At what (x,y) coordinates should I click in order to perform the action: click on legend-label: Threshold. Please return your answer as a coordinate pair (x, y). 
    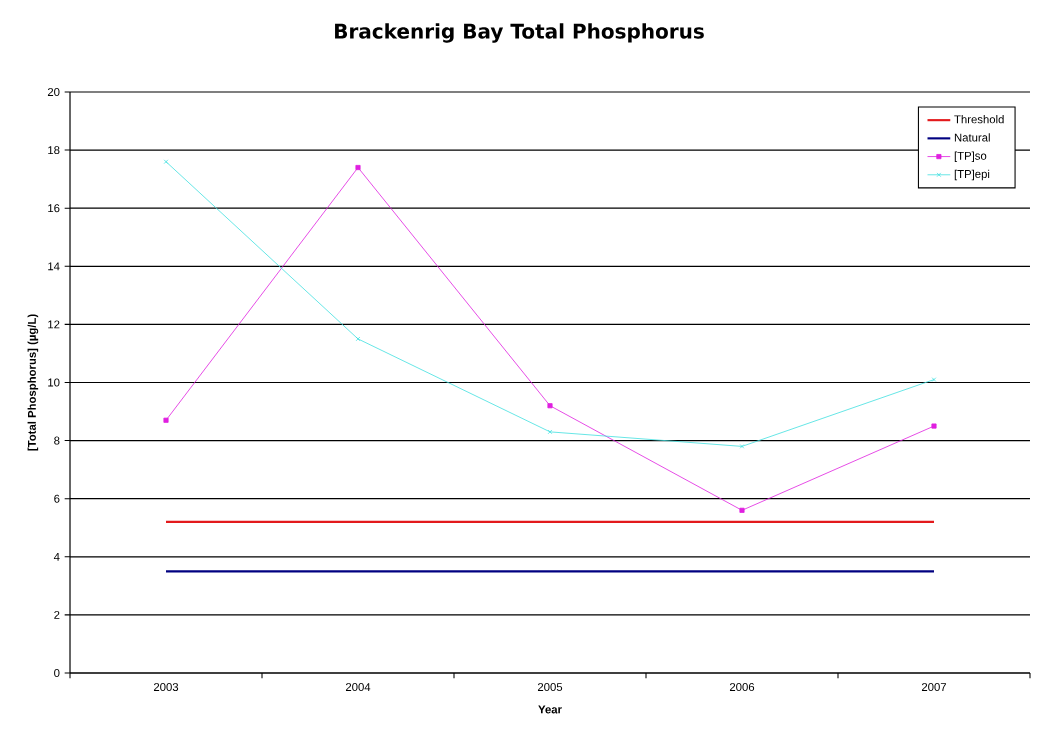
    Looking at the image, I should click on (979, 119).